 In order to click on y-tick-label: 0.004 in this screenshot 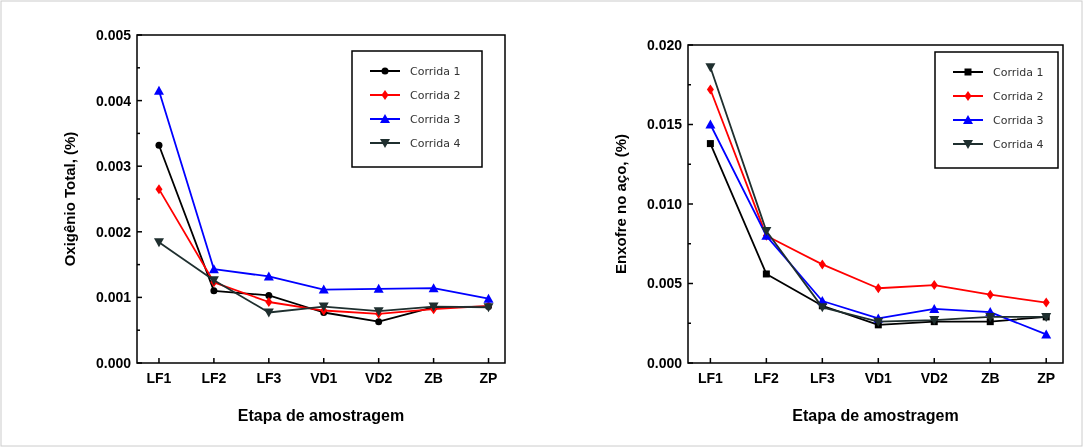, I will do `click(113, 100)`.